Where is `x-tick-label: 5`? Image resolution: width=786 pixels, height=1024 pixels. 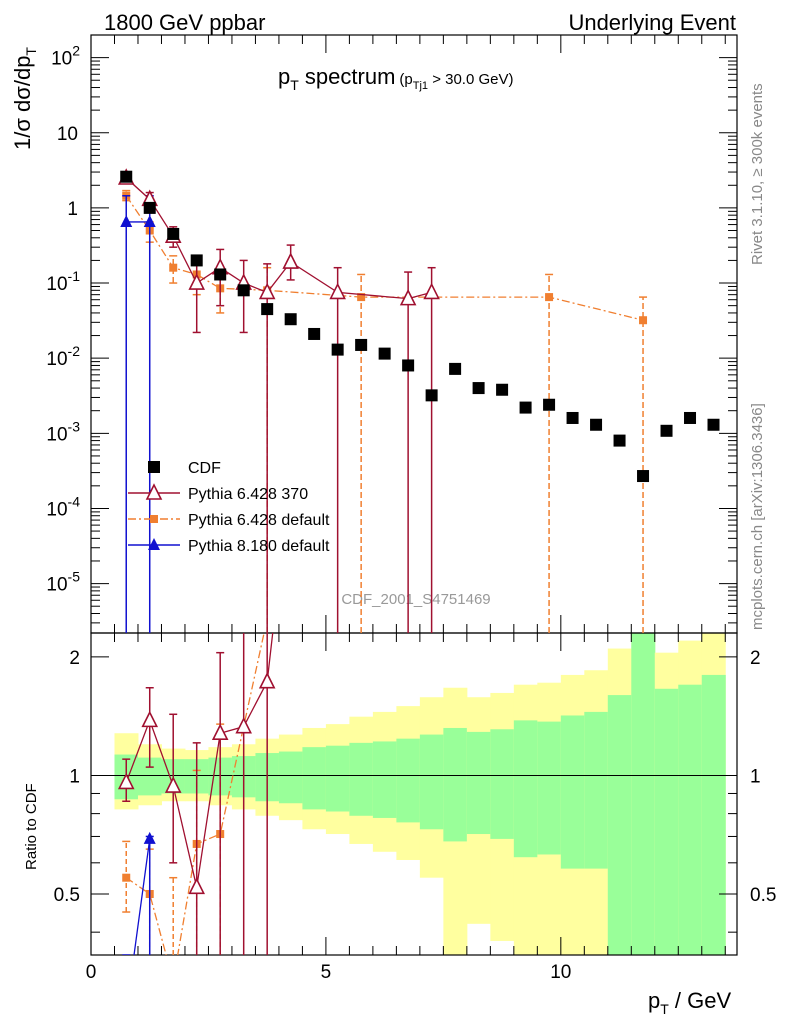 x-tick-label: 5 is located at coordinates (326, 972).